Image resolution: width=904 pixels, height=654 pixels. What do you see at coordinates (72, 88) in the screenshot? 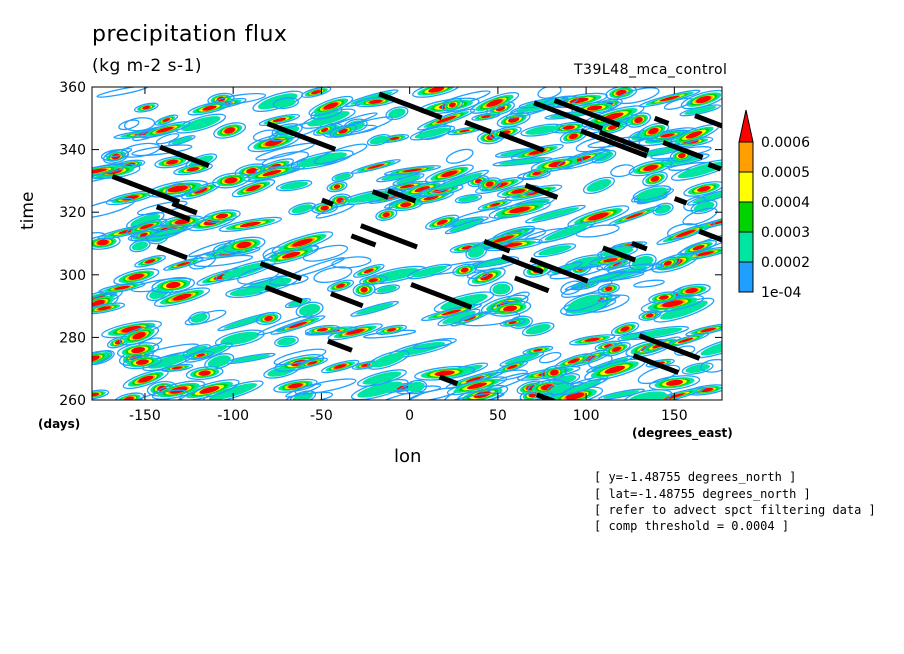
I see `y-tick-label: 360` at bounding box center [72, 88].